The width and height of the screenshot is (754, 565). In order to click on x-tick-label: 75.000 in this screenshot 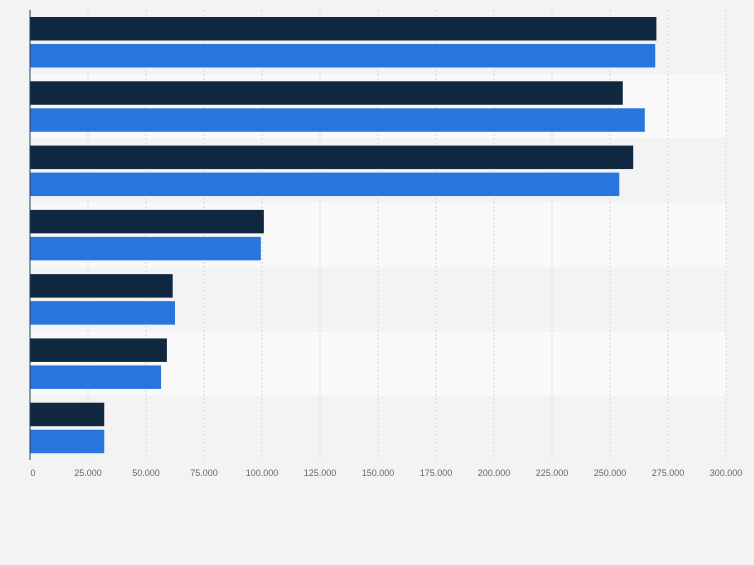, I will do `click(204, 473)`.